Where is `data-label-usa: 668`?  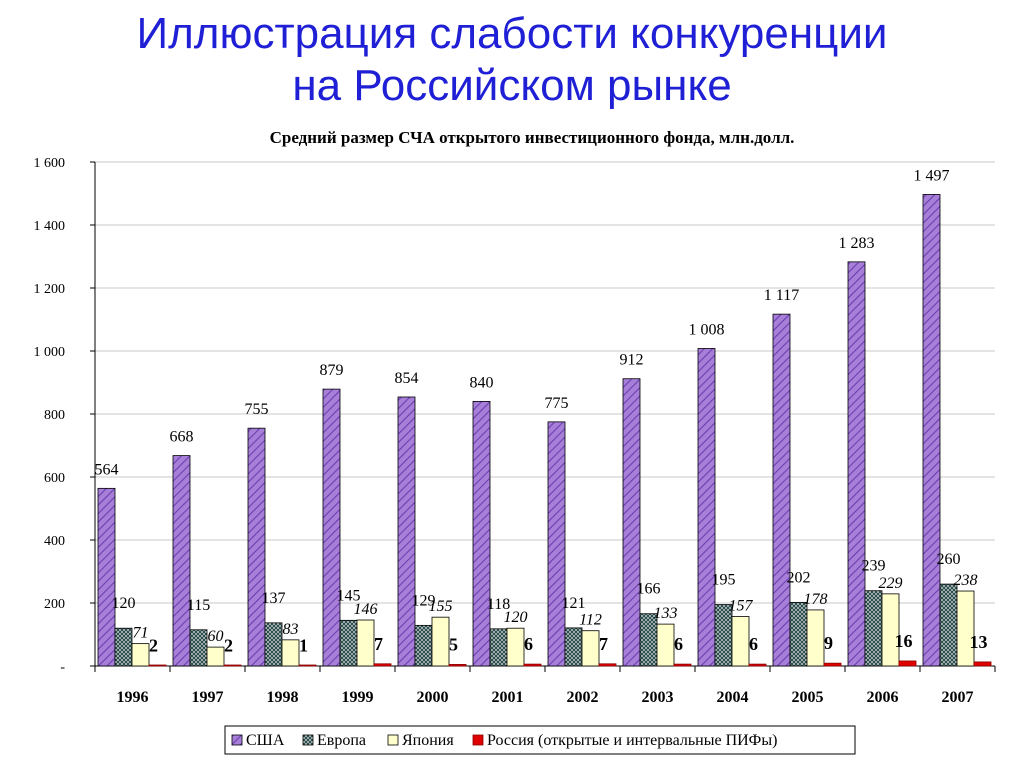
data-label-usa: 668 is located at coordinates (182, 437).